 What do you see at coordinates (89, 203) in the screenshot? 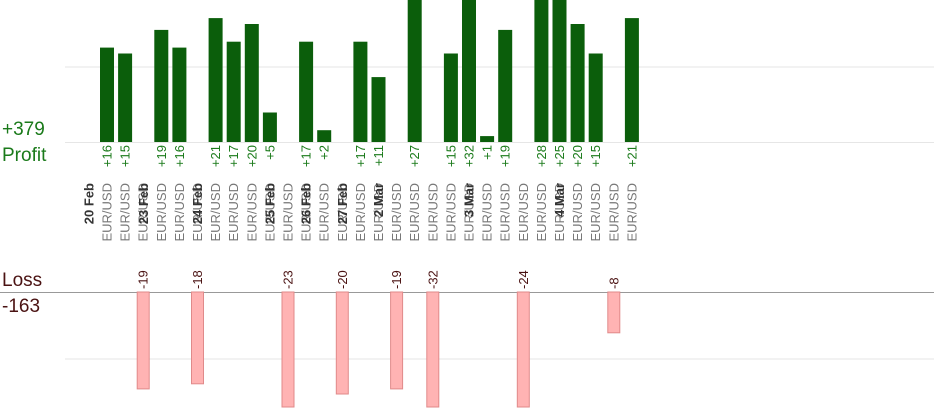
I see `date-tick-label: 20 Feb` at bounding box center [89, 203].